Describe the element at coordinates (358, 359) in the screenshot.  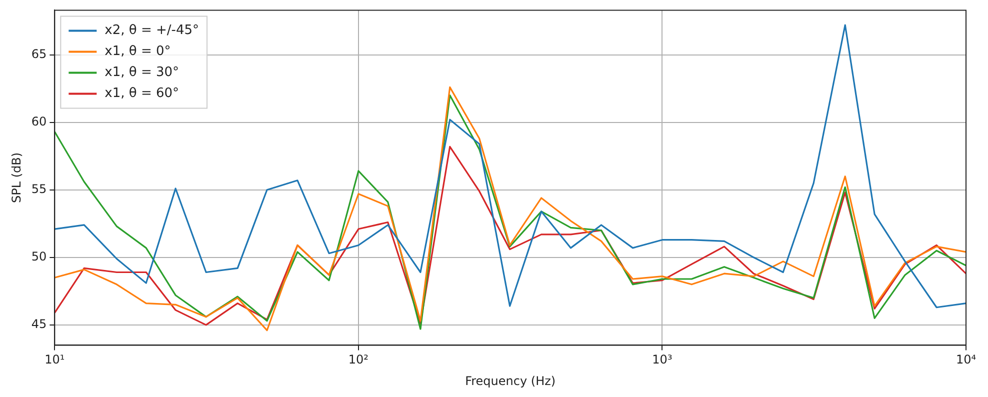
I see `x-tick-label: 10²` at that location.